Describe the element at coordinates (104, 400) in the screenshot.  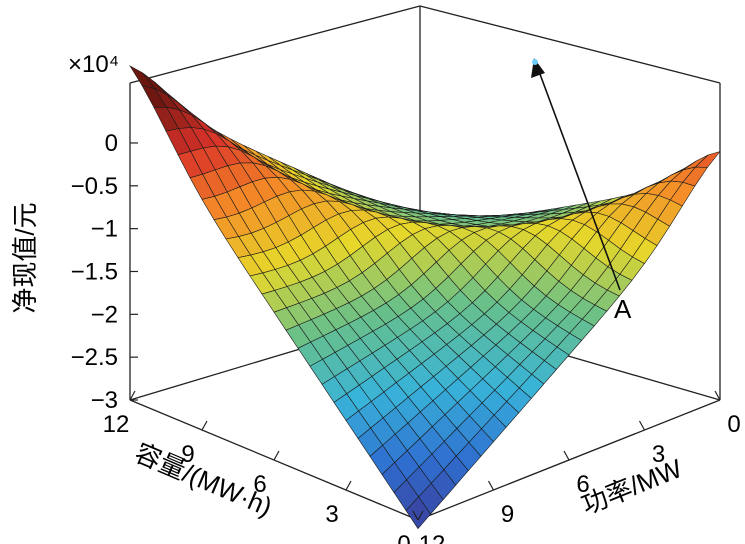
I see `z-tick-label: −3` at that location.